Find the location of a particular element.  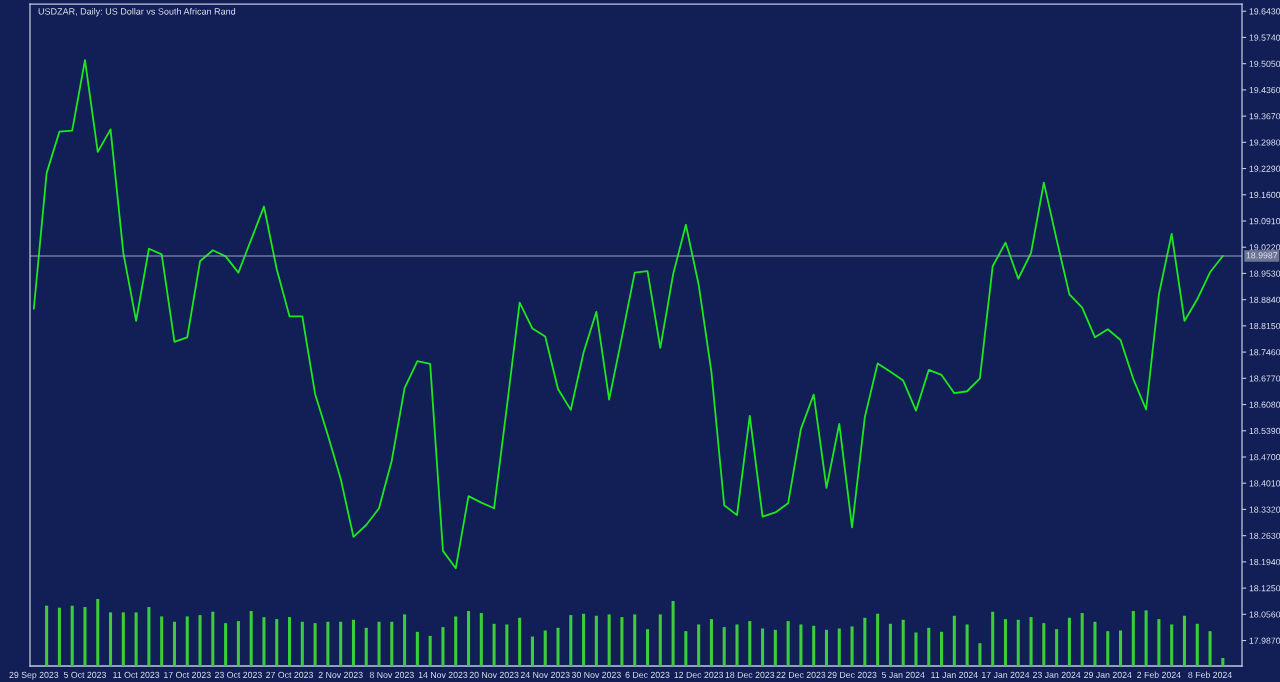

x-tick-label: 27 Oct 2023 is located at coordinates (289, 674).